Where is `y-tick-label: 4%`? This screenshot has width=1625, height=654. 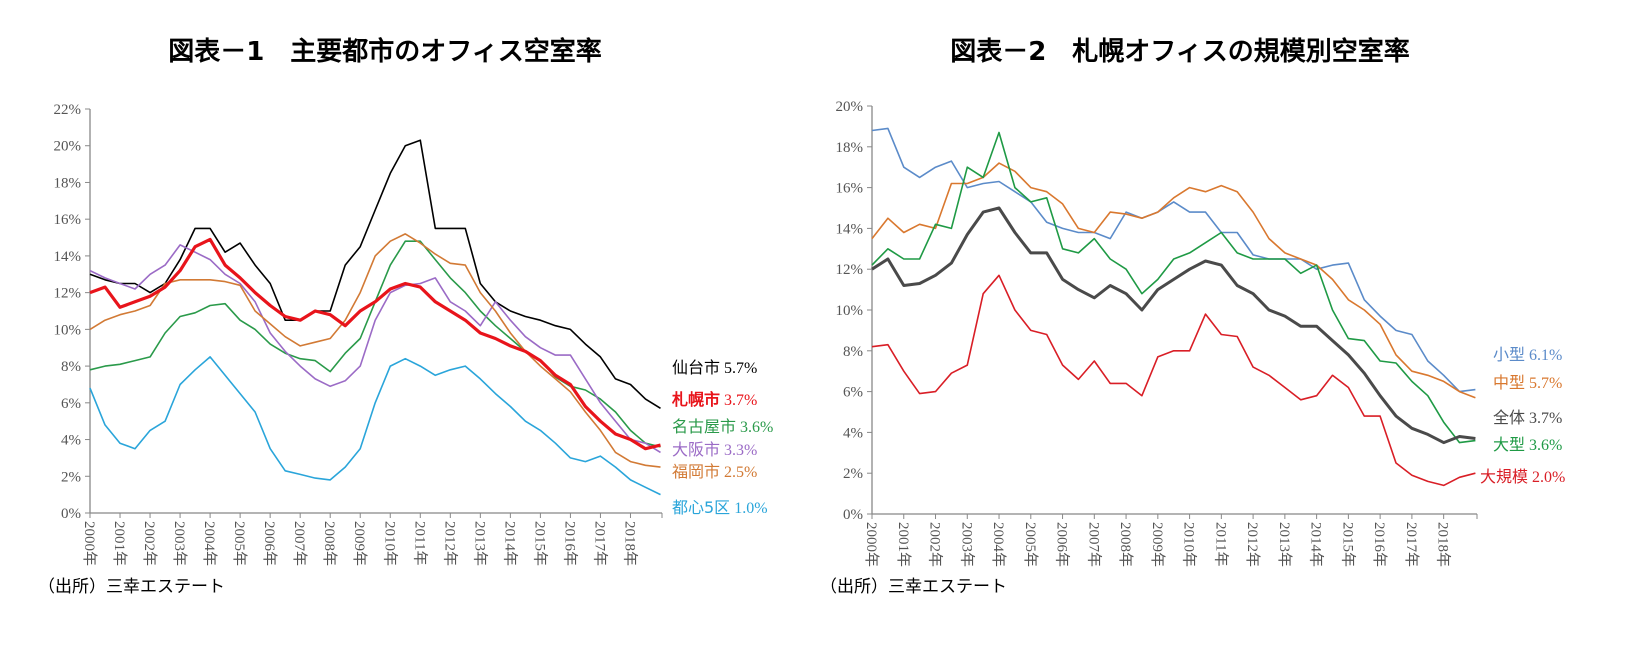
y-tick-label: 4% is located at coordinates (71, 441).